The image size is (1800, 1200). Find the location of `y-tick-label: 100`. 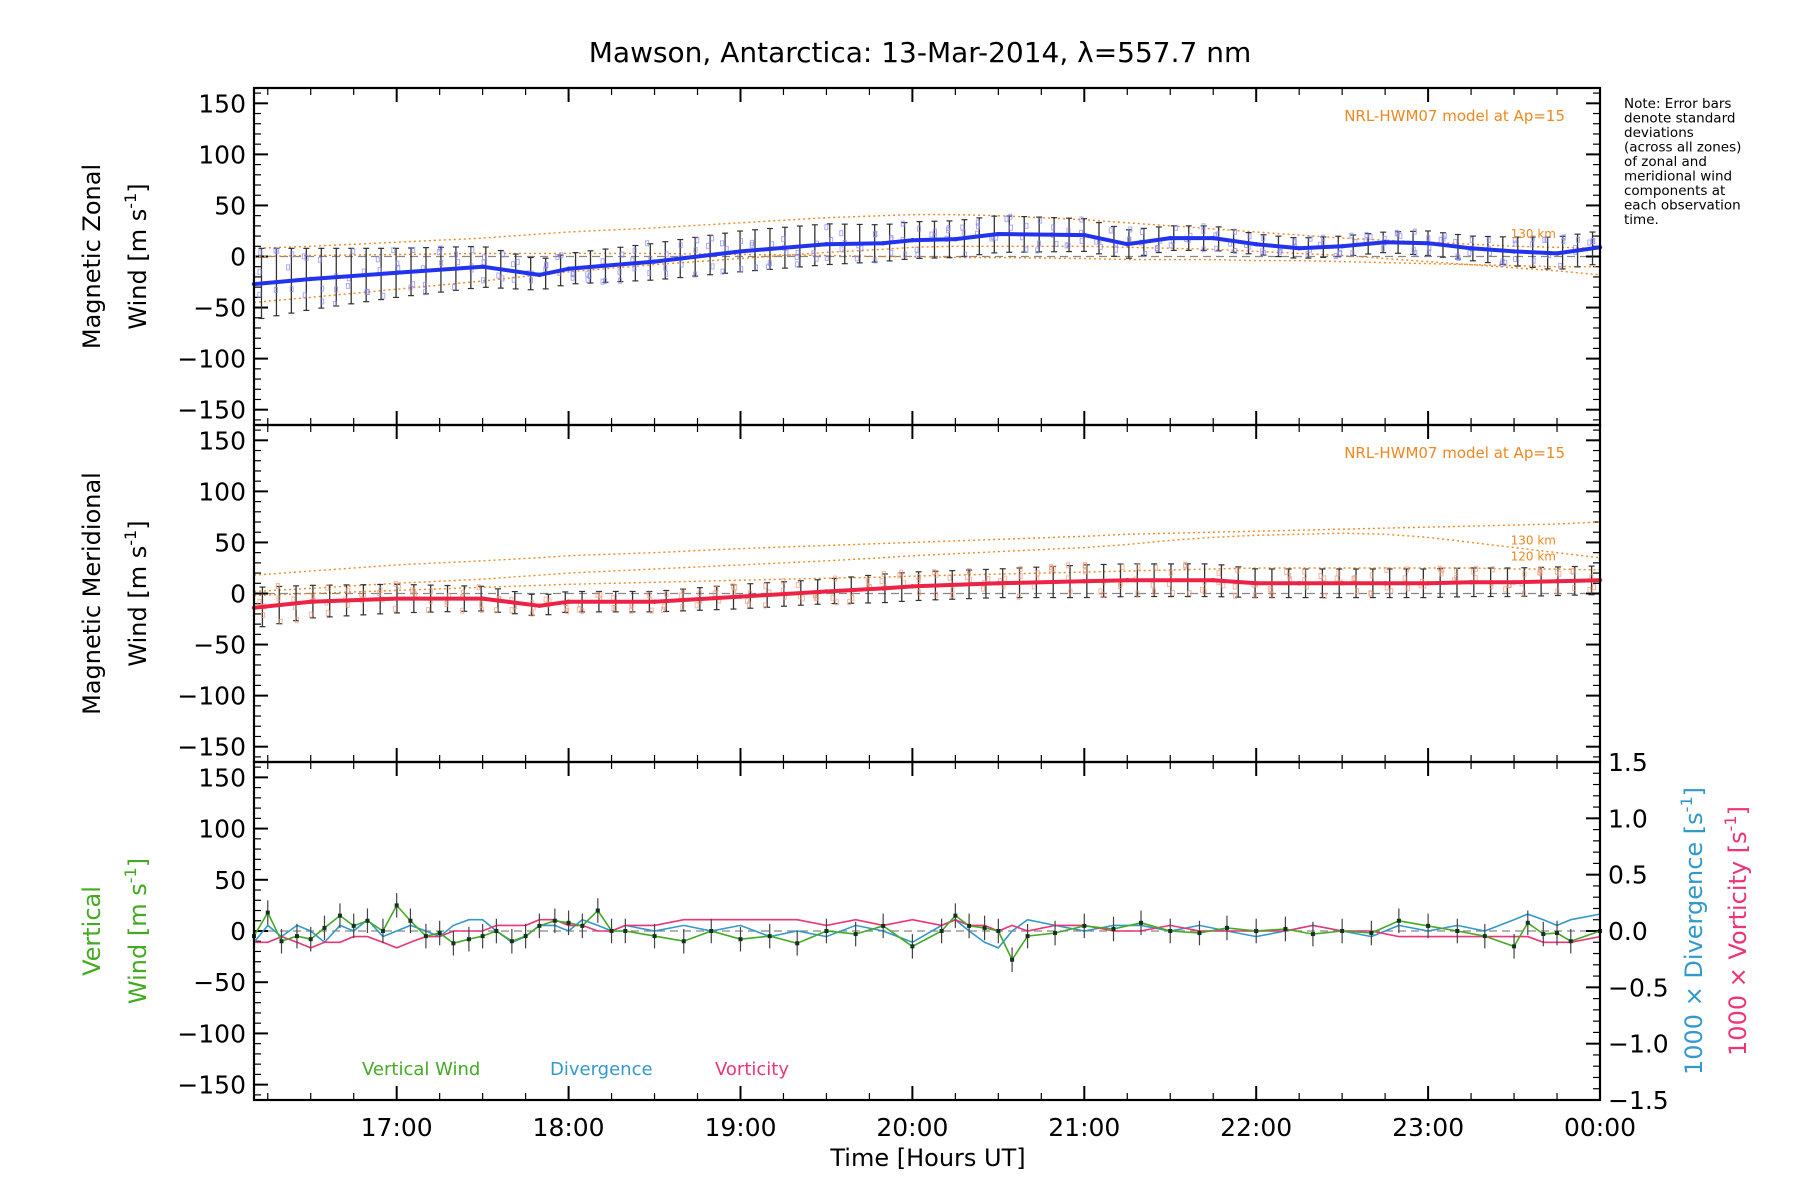

y-tick-label: 100 is located at coordinates (222, 491).